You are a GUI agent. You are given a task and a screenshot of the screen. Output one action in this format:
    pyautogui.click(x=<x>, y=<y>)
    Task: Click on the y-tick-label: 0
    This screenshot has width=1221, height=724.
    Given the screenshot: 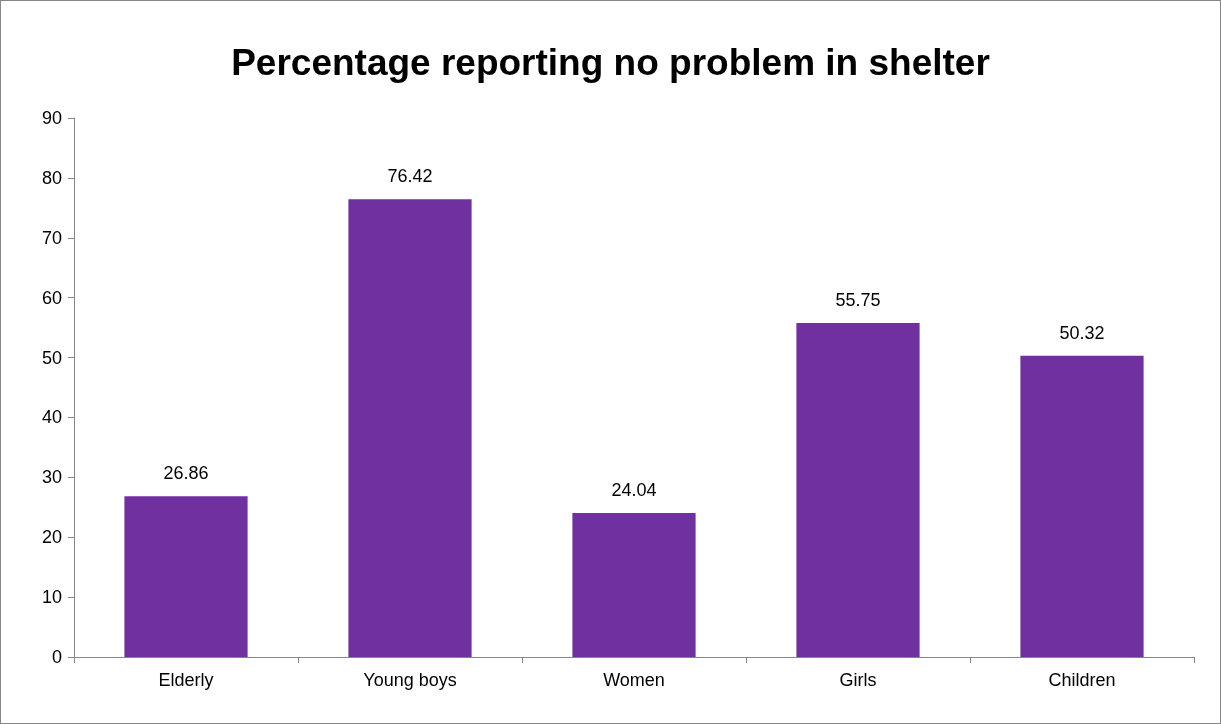 What is the action you would take?
    pyautogui.click(x=56, y=657)
    